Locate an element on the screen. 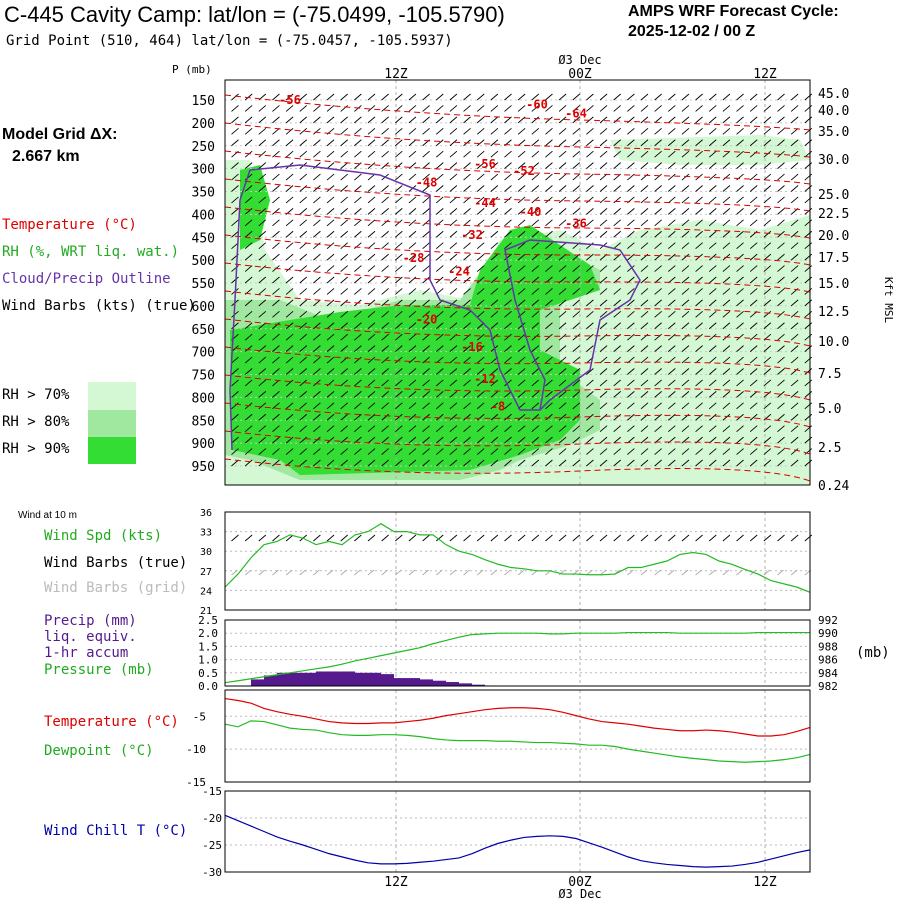  temperature-label: -20 is located at coordinates (427, 320).